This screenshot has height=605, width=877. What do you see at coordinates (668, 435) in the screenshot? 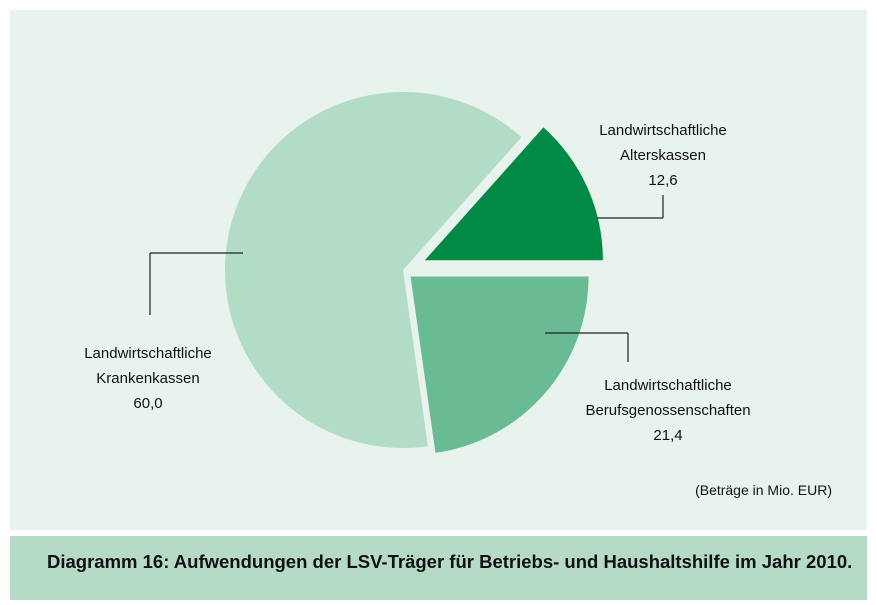
I see `value-label: 21,4` at bounding box center [668, 435].